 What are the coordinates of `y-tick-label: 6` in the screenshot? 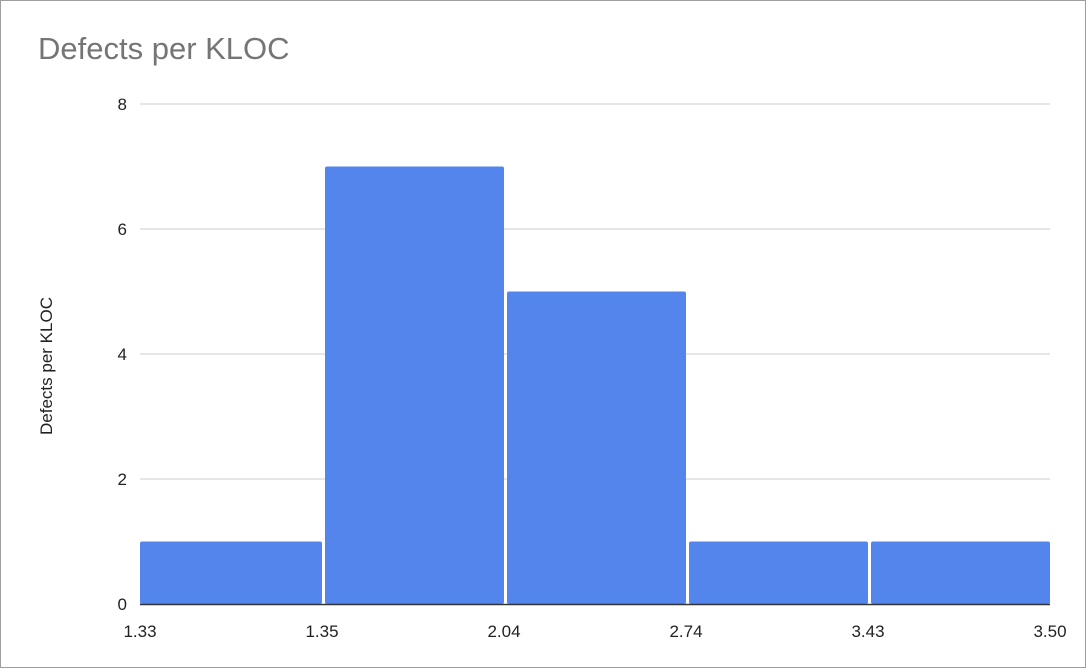 It's located at (122, 229).